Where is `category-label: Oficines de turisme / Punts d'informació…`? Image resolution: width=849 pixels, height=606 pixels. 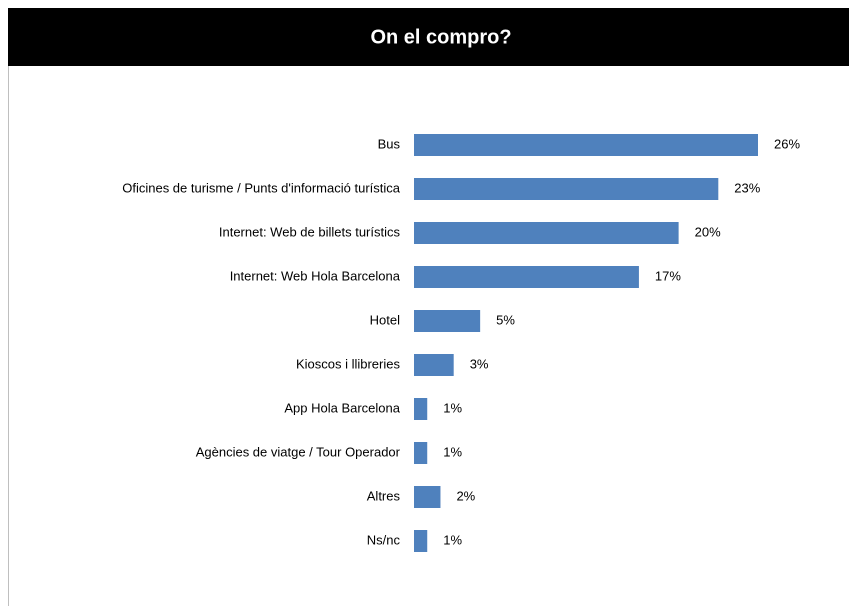
category-label: Oficines de turisme / Punts d'informació… is located at coordinates (261, 187).